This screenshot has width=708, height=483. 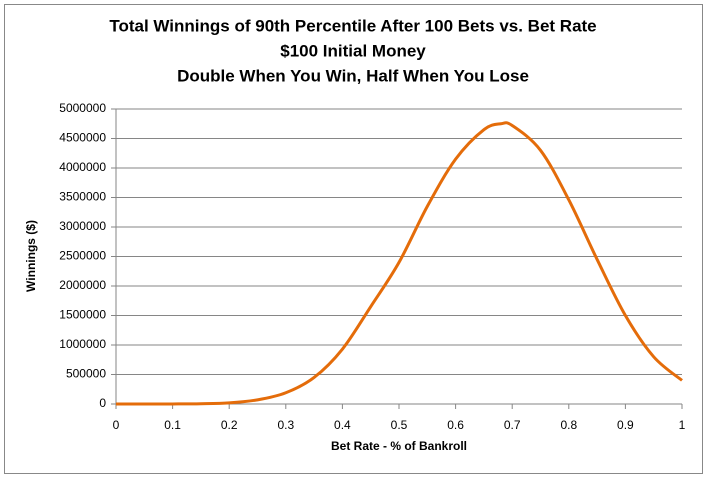 What do you see at coordinates (31, 256) in the screenshot?
I see `y-axis-title: Winnings ($)` at bounding box center [31, 256].